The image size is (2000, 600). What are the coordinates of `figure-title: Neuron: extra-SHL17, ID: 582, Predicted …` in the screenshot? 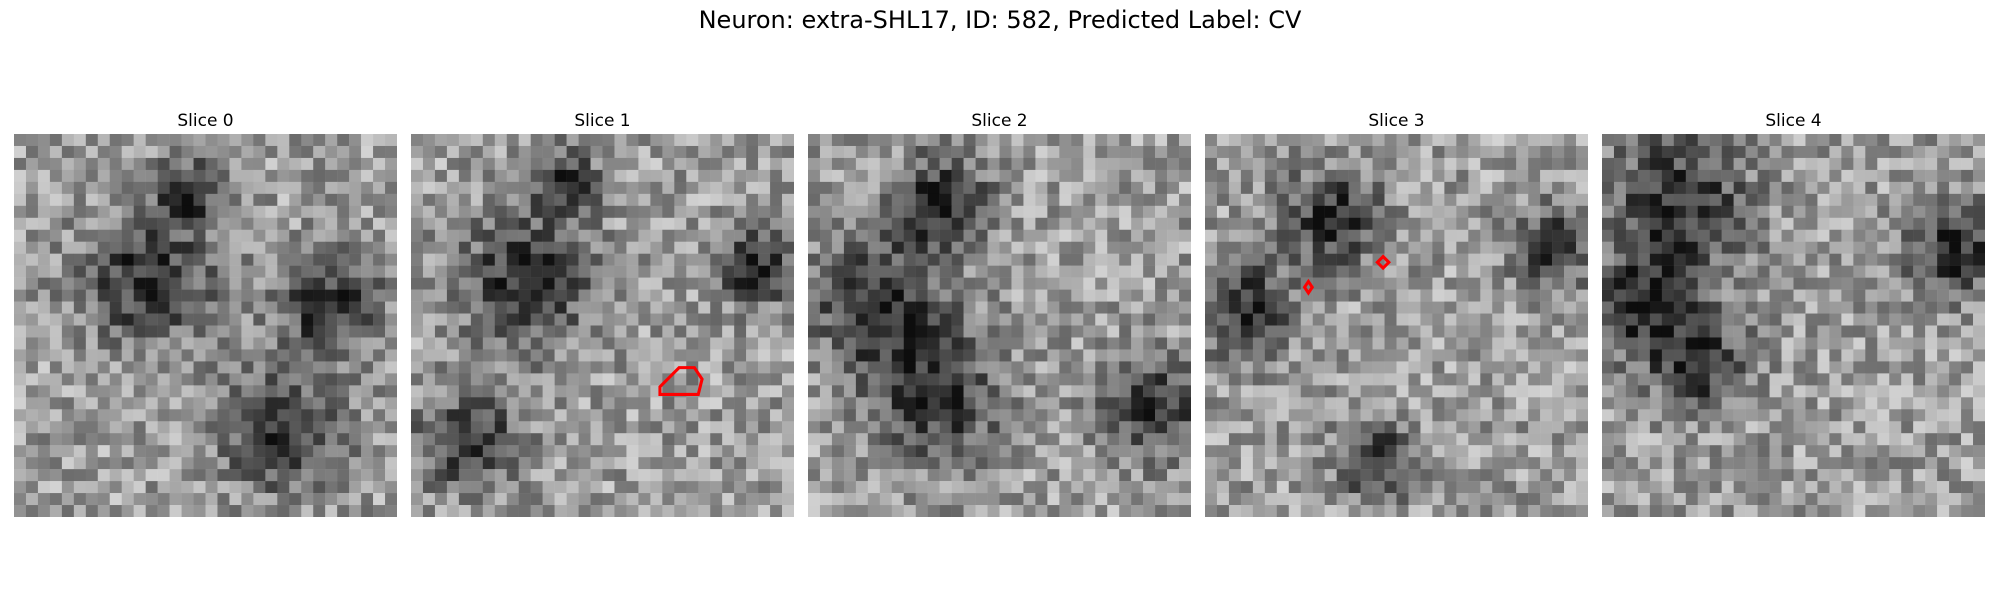 It's located at (1000, 20).